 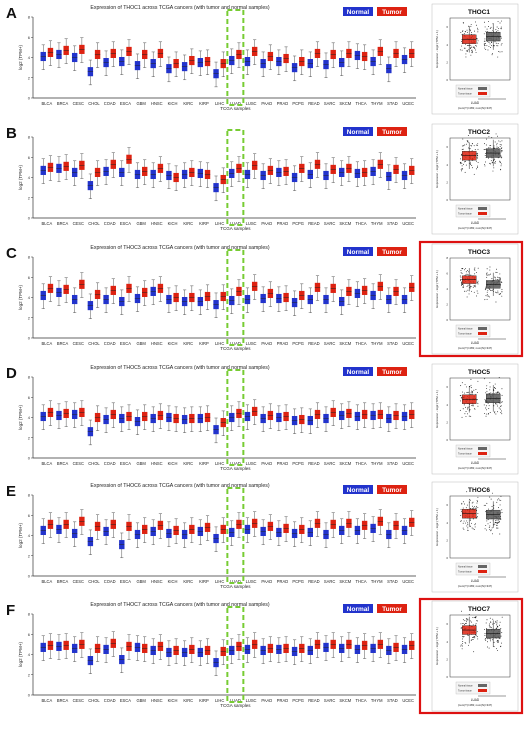 I want to click on x-tick-label: SKCM, so click(x=345, y=223).